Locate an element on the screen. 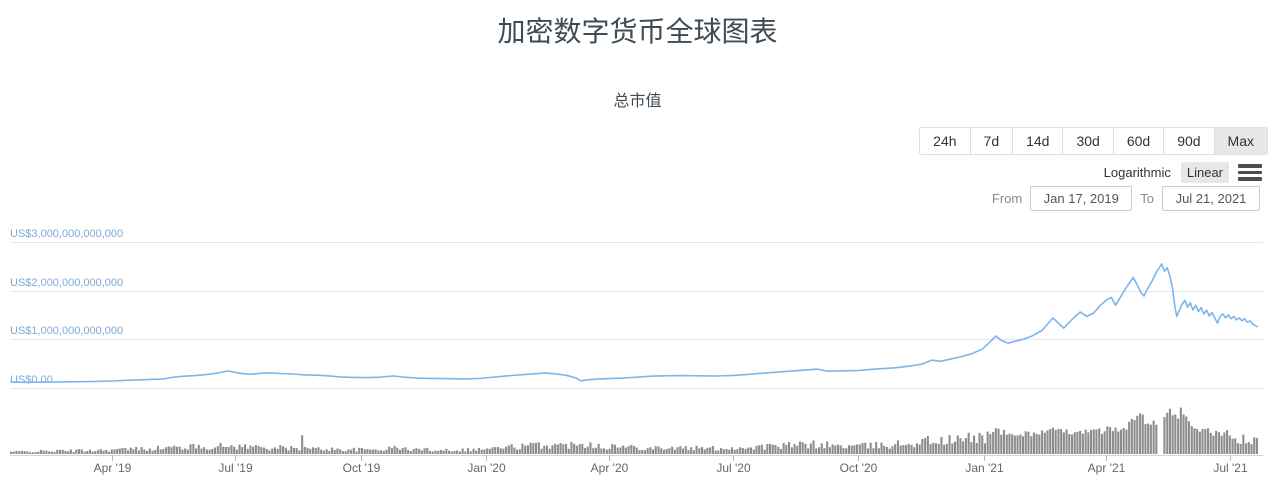  x-axis-label: Apr '19 is located at coordinates (112, 468).